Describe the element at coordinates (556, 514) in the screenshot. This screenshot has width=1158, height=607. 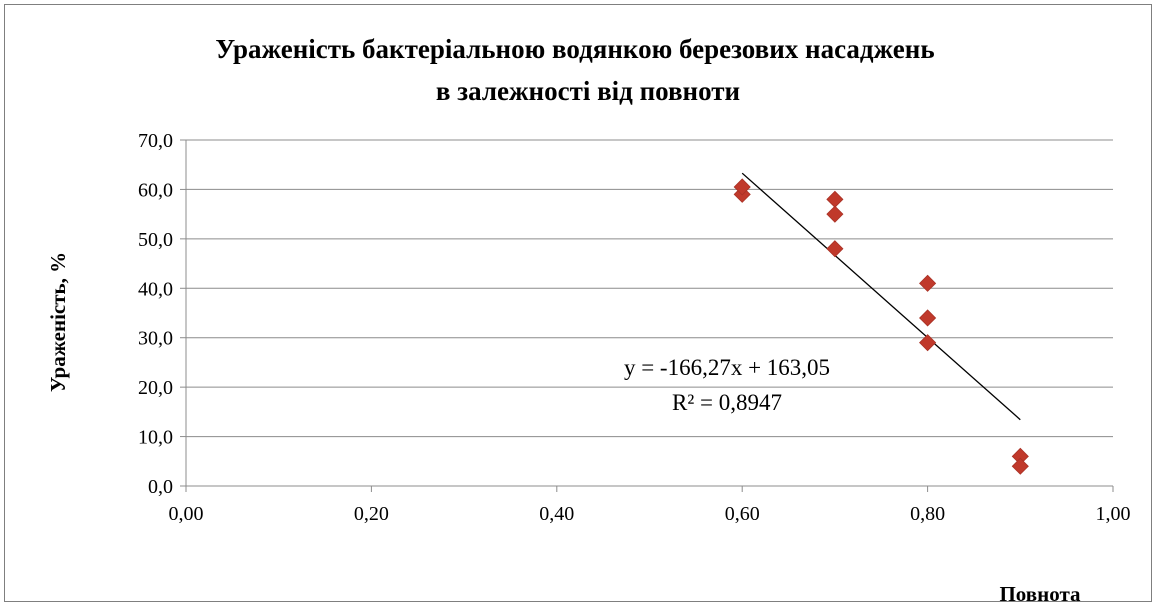
I see `x-tick-label: 0,40` at that location.